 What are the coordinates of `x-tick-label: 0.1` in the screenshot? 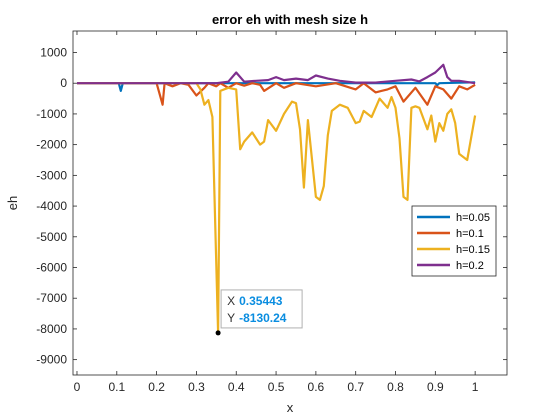 It's located at (116, 387).